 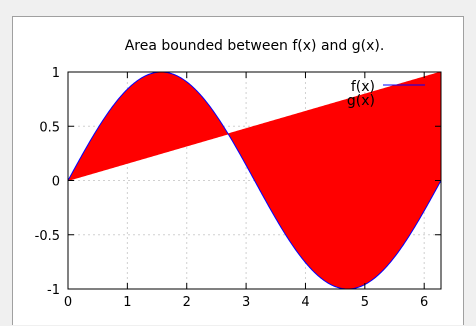 I want to click on y-tick-label: 0.5, so click(x=49, y=127).